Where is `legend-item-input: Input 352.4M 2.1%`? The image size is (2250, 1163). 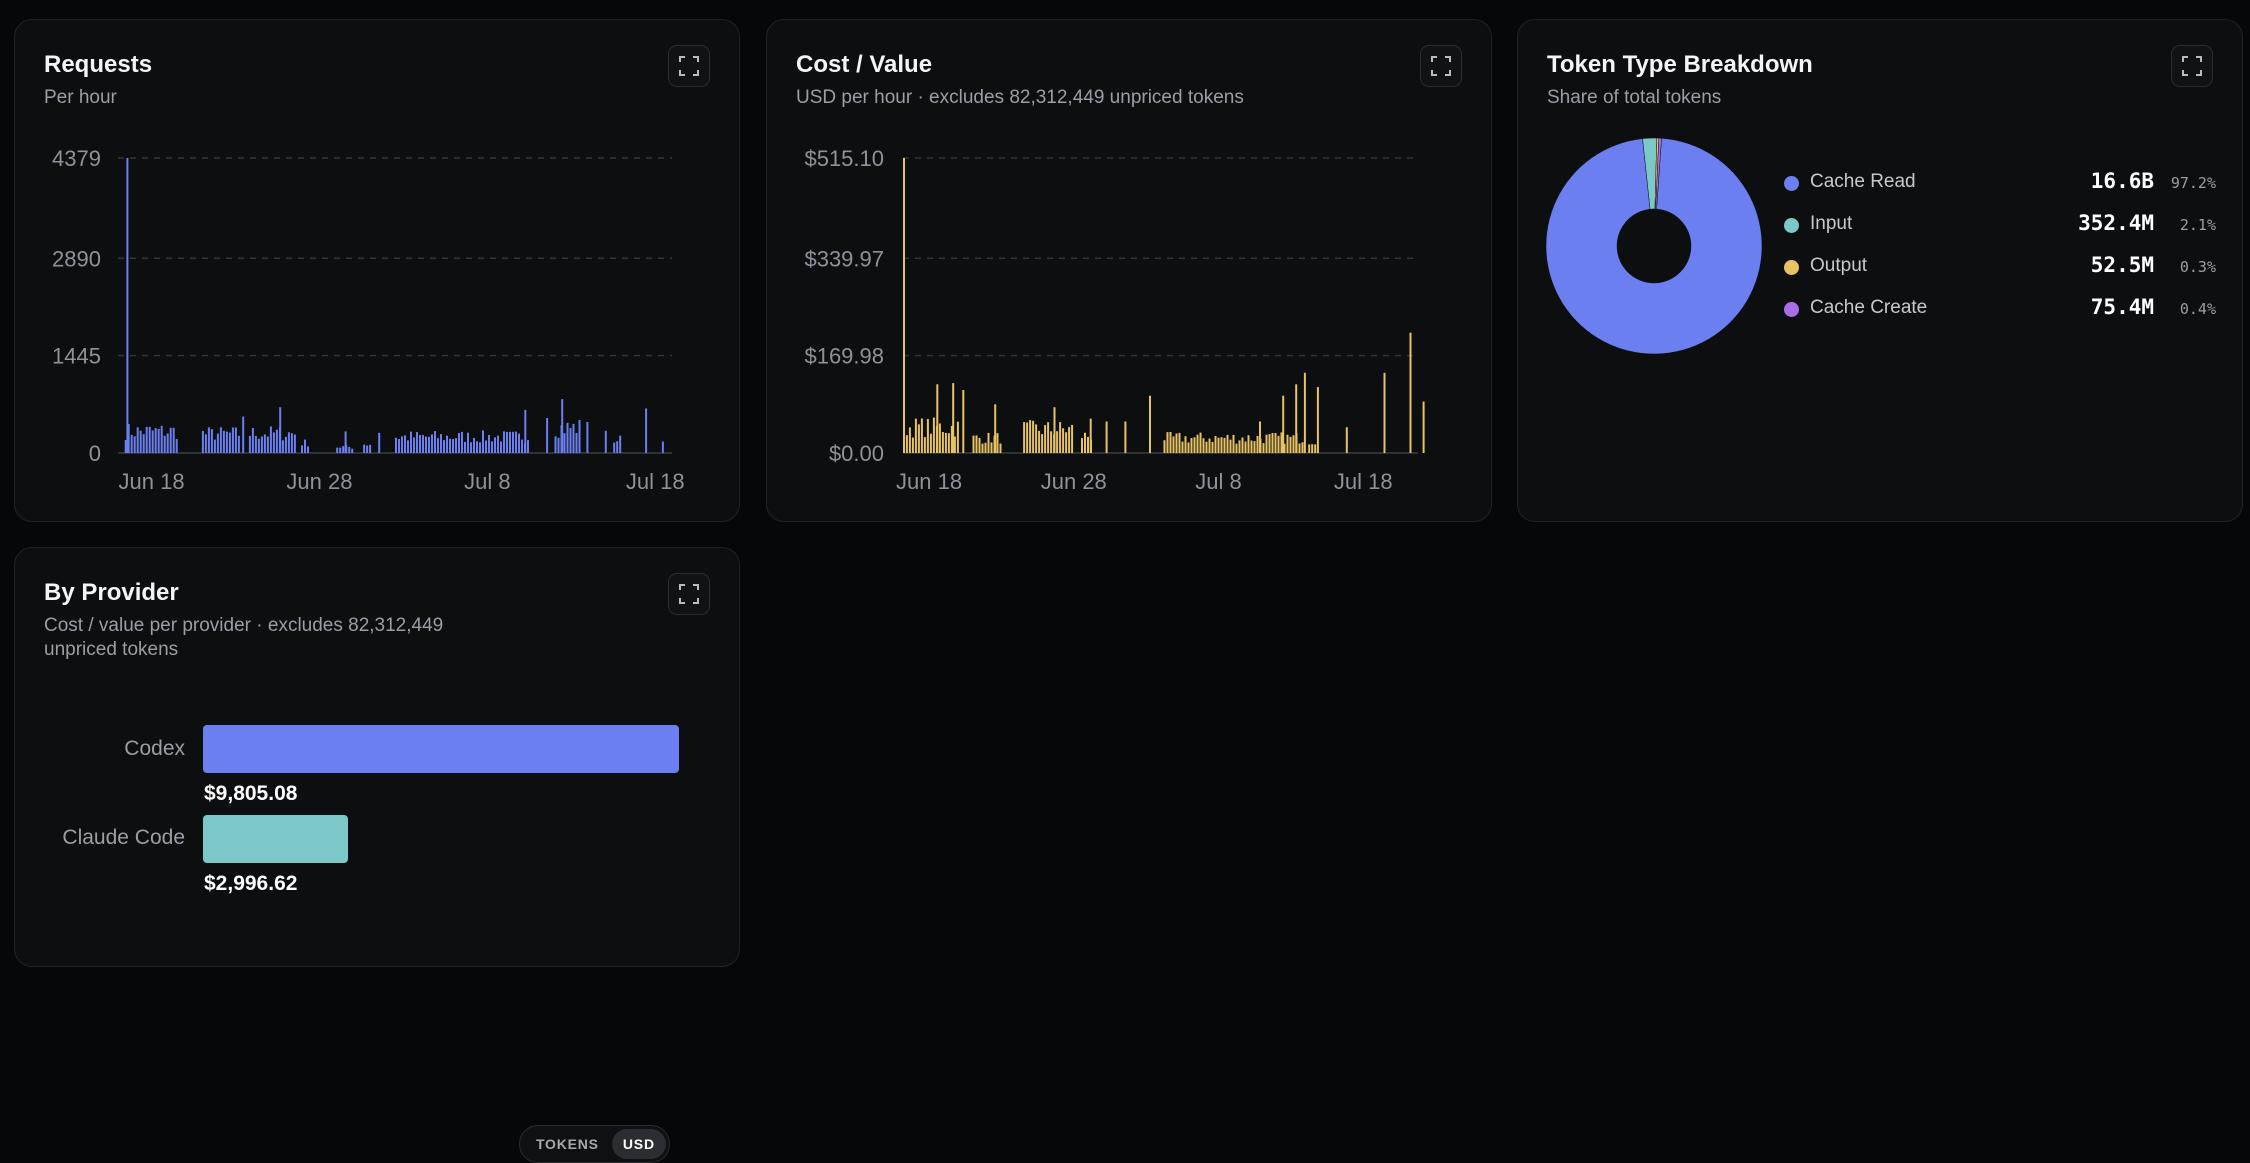
legend-item-input: Input 352.4M 2.1% is located at coordinates (1999, 231).